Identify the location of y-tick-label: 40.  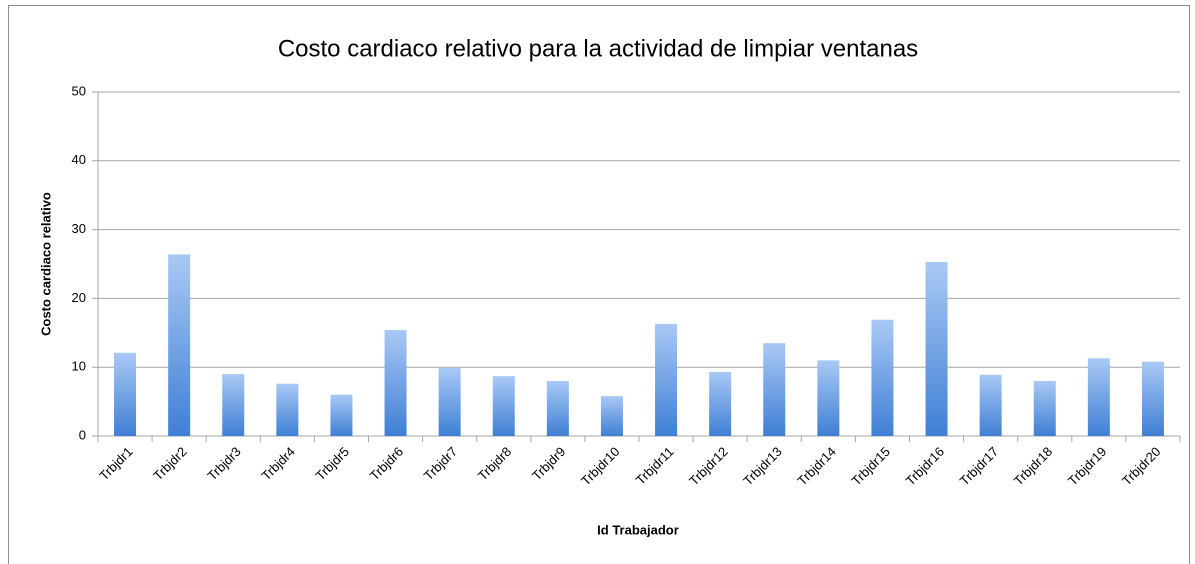
(79, 159).